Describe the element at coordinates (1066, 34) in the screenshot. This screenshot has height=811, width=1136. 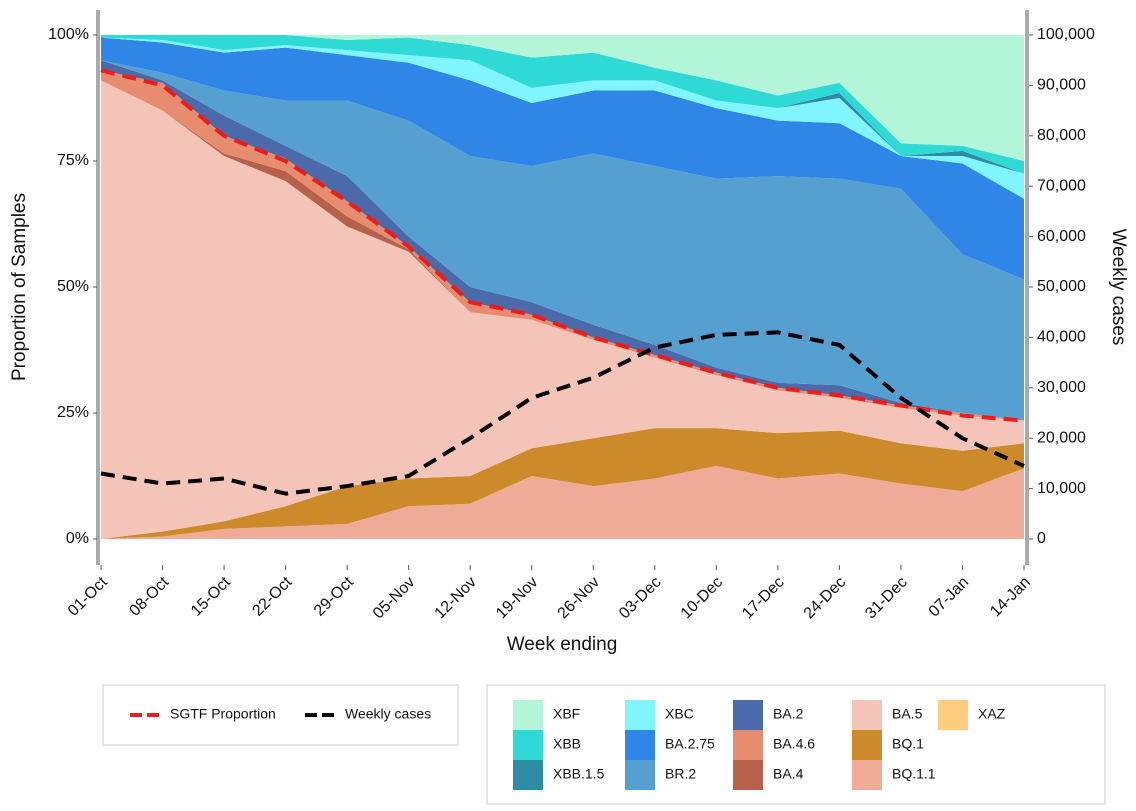
I see `y2-tick-label: 100,000` at that location.